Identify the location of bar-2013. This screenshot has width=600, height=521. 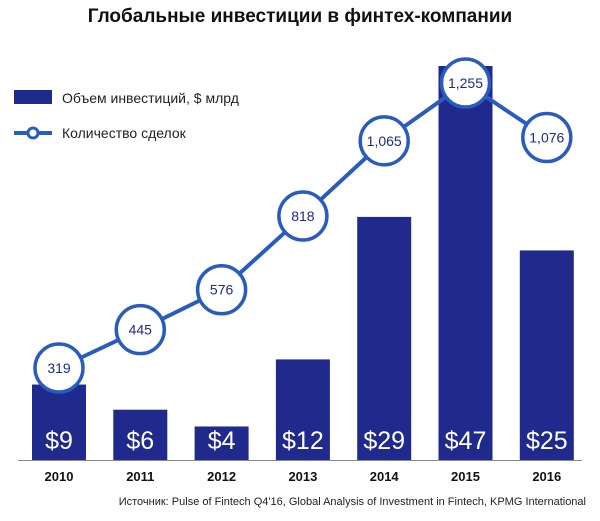
(302, 409).